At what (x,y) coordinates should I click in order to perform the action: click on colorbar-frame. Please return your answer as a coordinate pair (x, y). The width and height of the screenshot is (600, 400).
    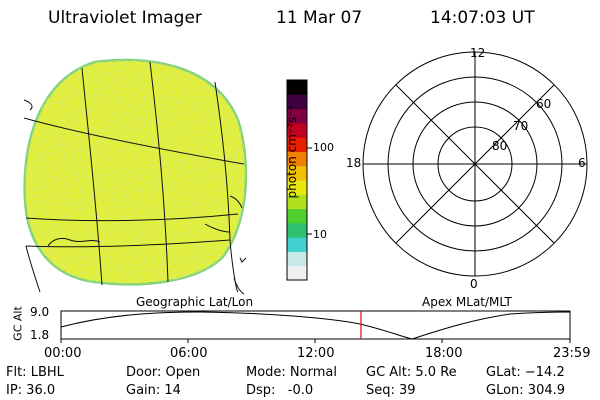
    Looking at the image, I should click on (297, 180).